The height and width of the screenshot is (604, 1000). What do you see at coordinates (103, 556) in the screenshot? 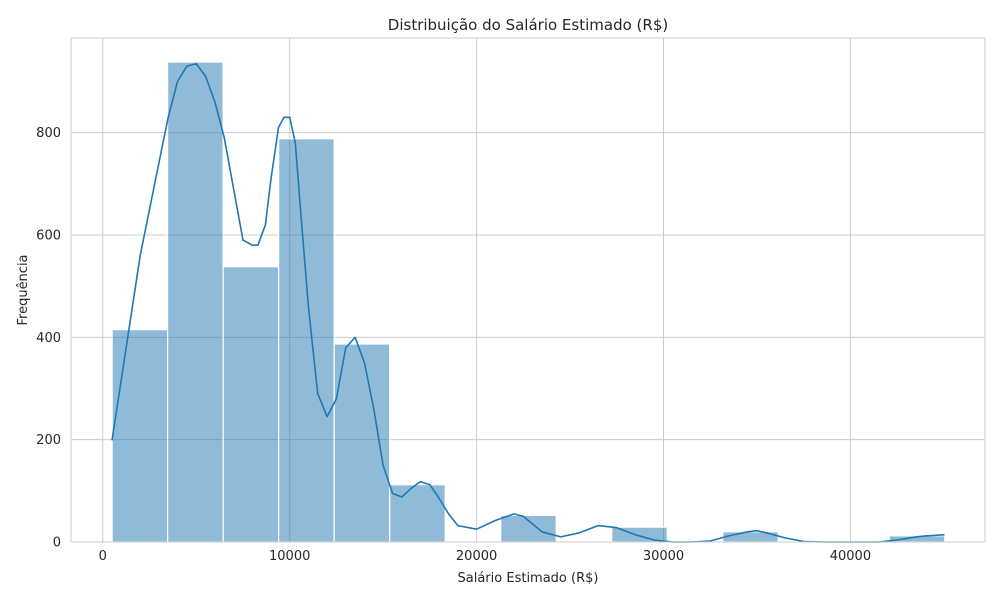
I see `x-tick-label: 0` at bounding box center [103, 556].